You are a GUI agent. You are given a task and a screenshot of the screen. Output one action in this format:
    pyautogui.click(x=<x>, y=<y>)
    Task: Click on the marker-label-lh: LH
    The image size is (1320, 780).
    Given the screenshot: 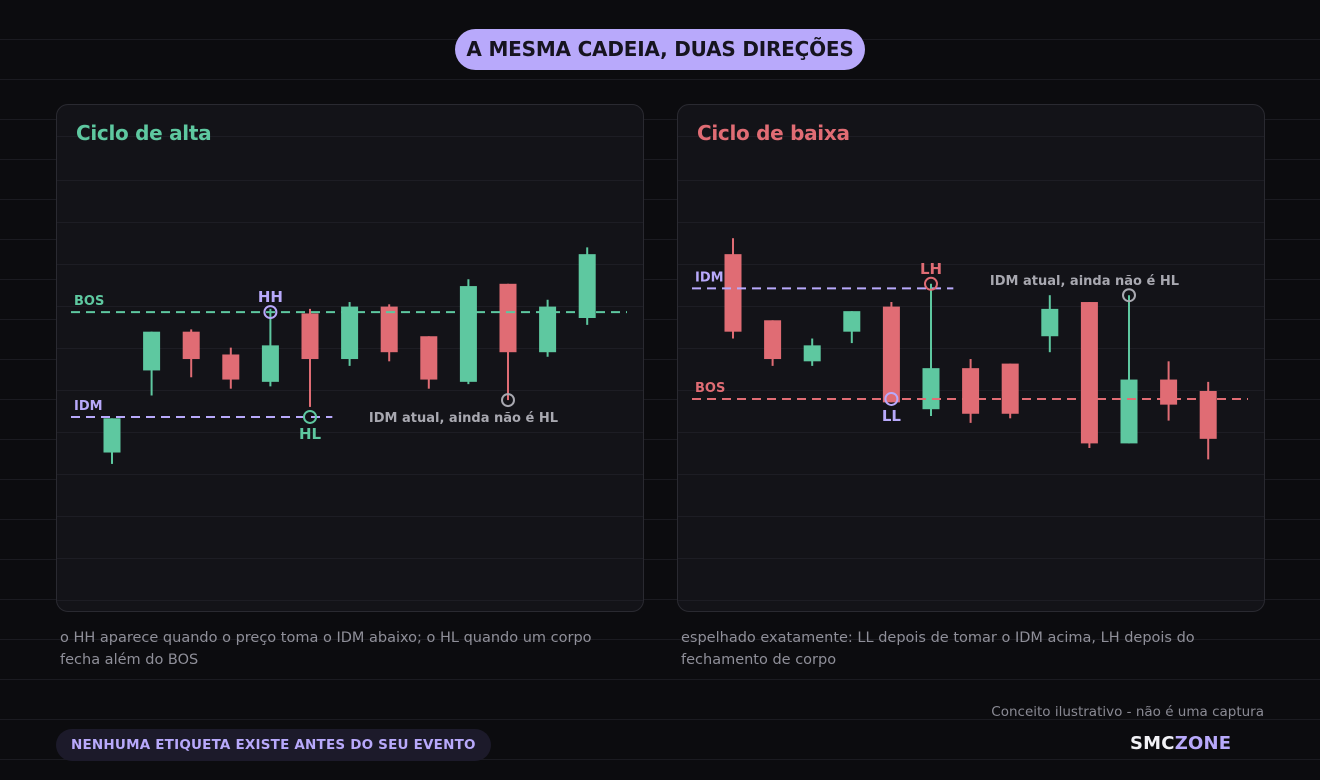 What is the action you would take?
    pyautogui.click(x=931, y=269)
    